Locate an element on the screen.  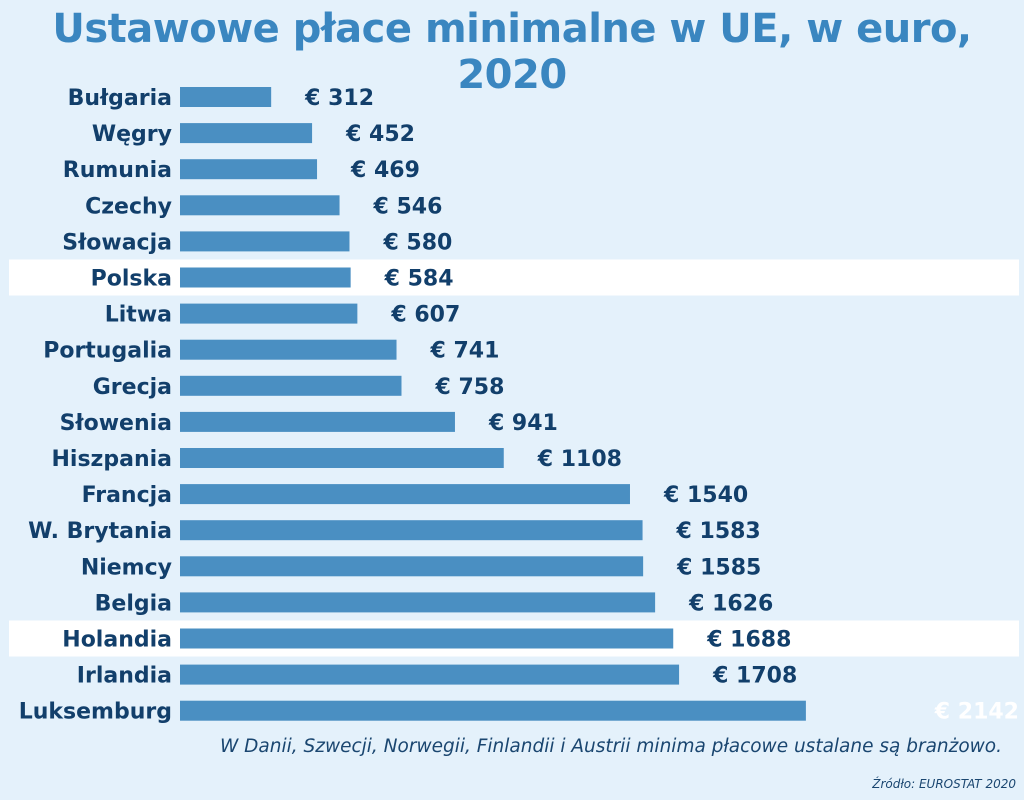
category-label: Polska is located at coordinates (131, 279).